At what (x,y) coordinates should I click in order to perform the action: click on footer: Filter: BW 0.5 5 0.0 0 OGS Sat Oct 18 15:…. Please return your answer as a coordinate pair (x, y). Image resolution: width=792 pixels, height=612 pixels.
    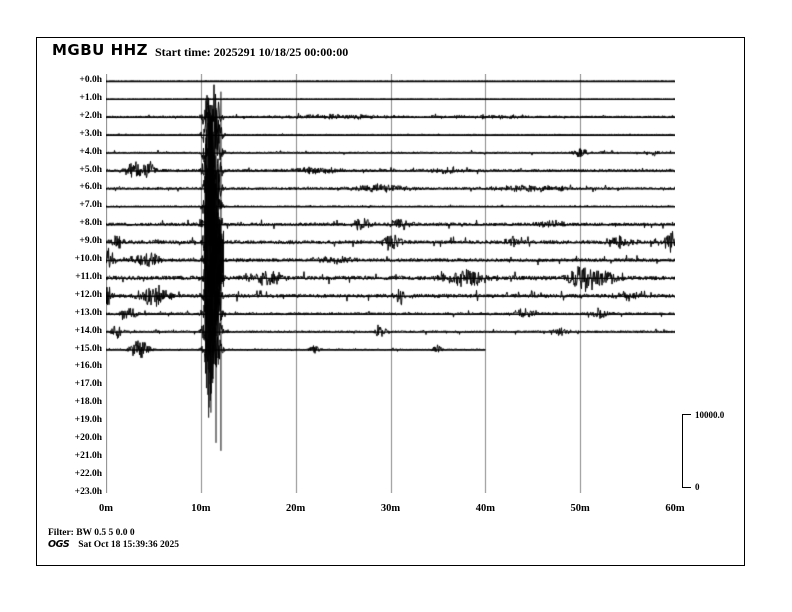
    Looking at the image, I should click on (113, 539).